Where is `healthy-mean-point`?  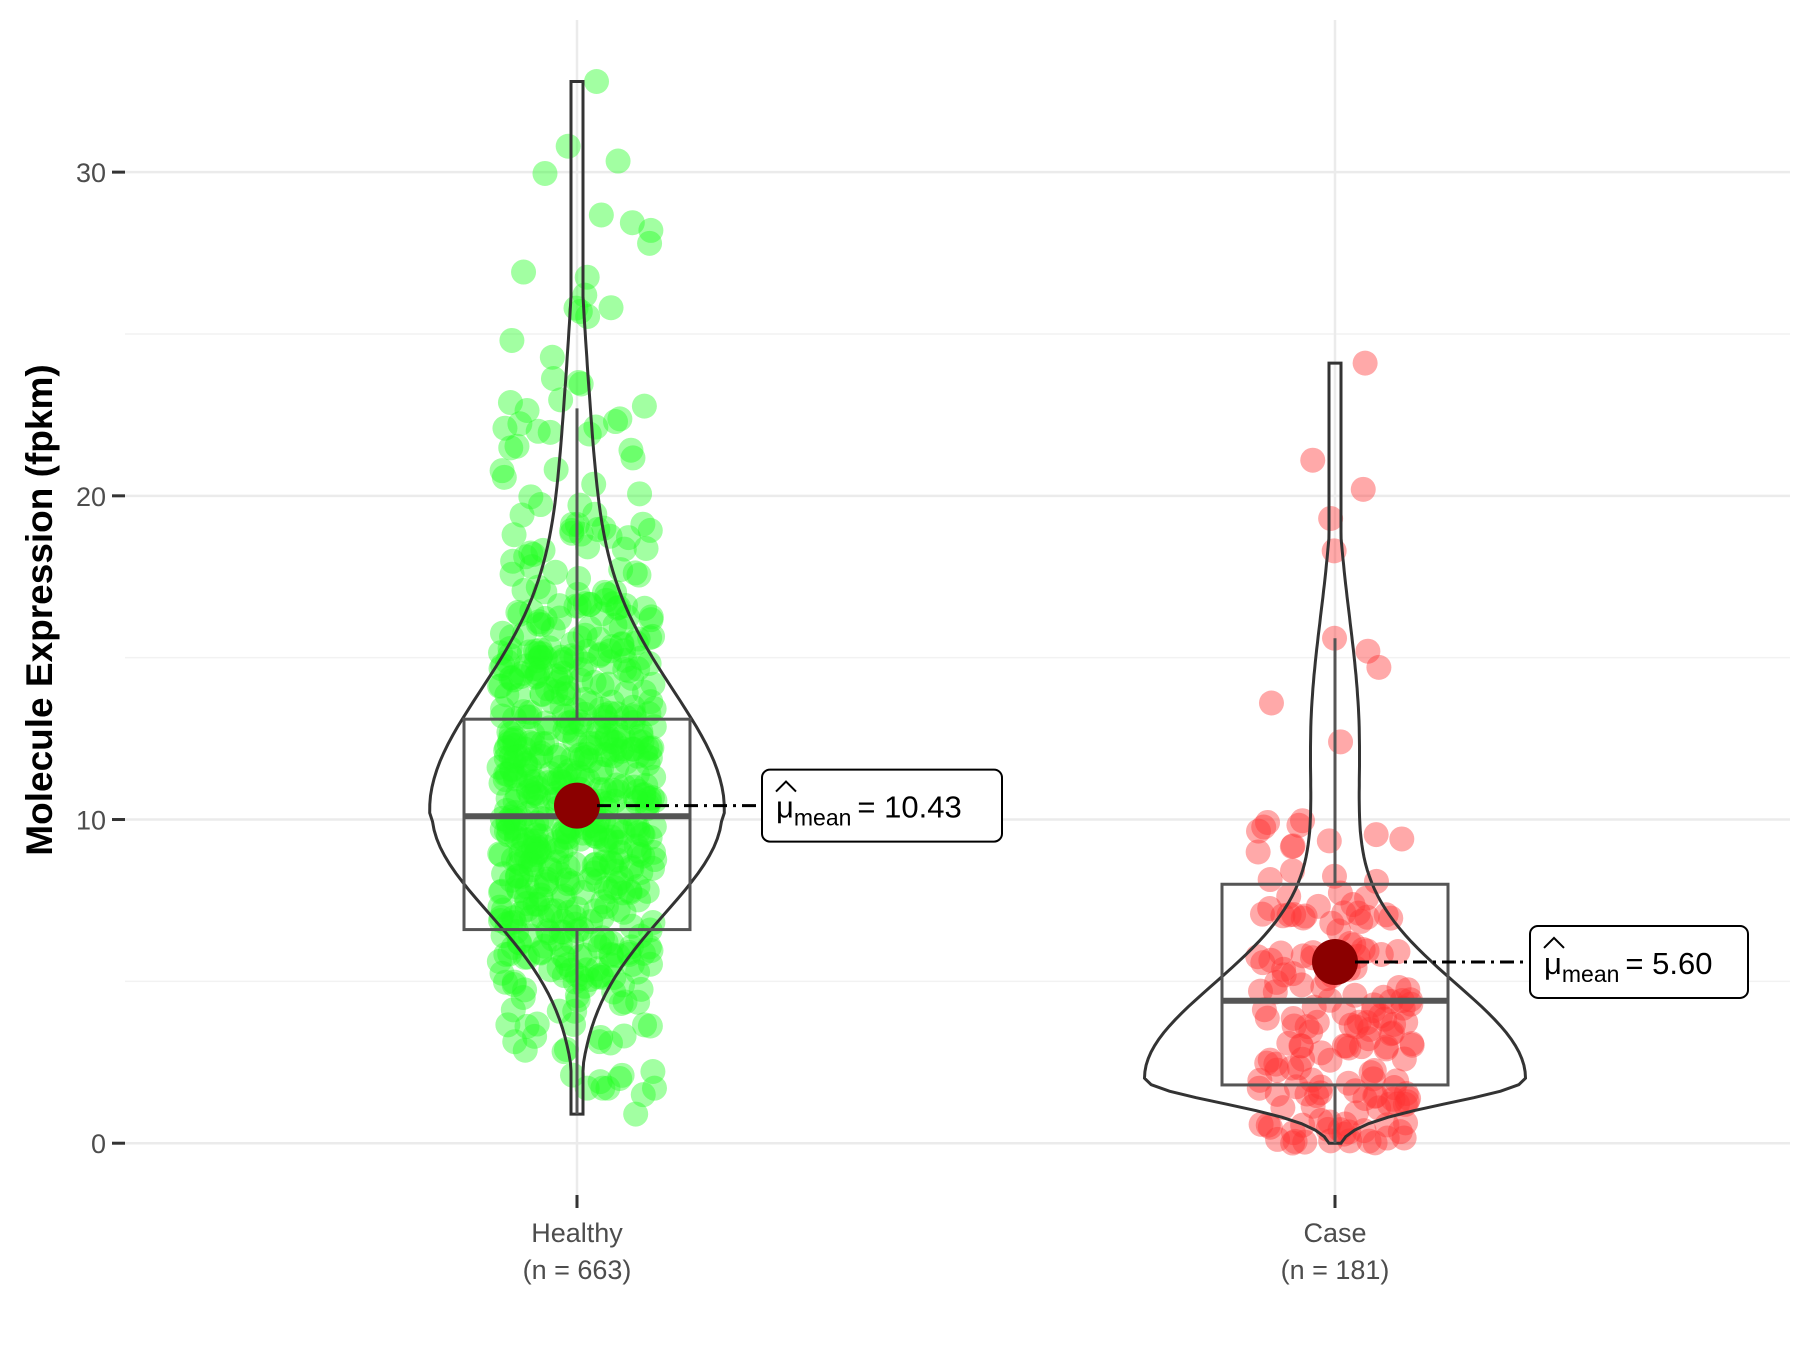 healthy-mean-point is located at coordinates (577, 805).